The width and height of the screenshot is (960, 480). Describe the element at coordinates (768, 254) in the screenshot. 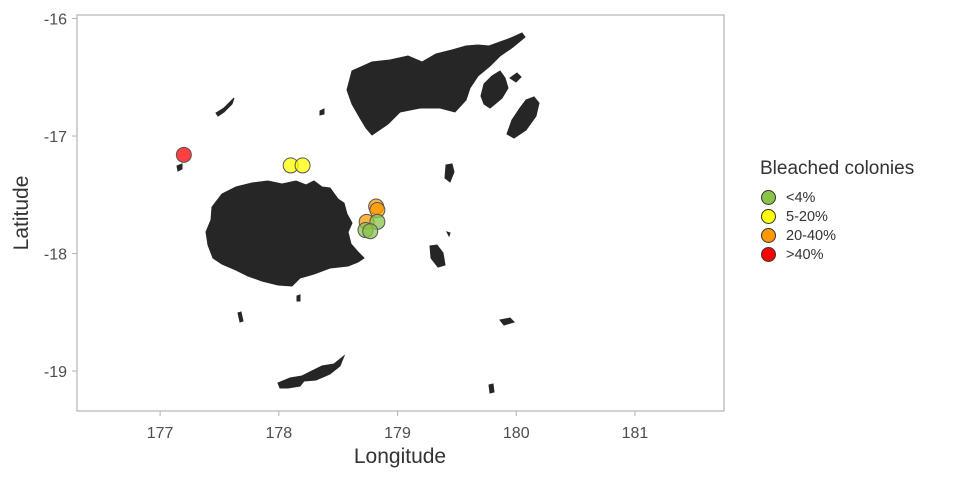

I see `legend-key-gt40` at that location.